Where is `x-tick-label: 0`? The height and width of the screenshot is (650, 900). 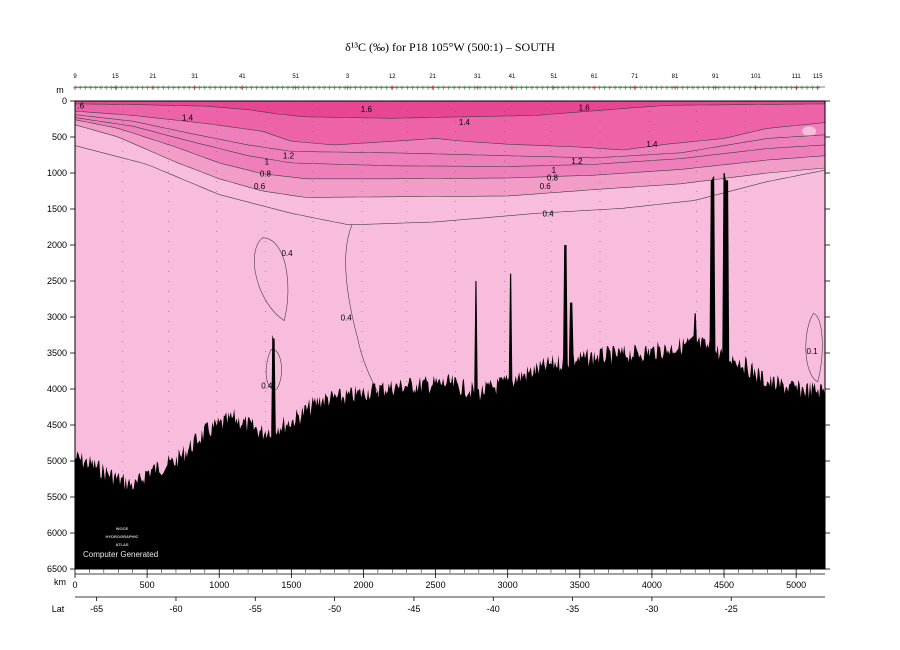 x-tick-label: 0 is located at coordinates (74, 585).